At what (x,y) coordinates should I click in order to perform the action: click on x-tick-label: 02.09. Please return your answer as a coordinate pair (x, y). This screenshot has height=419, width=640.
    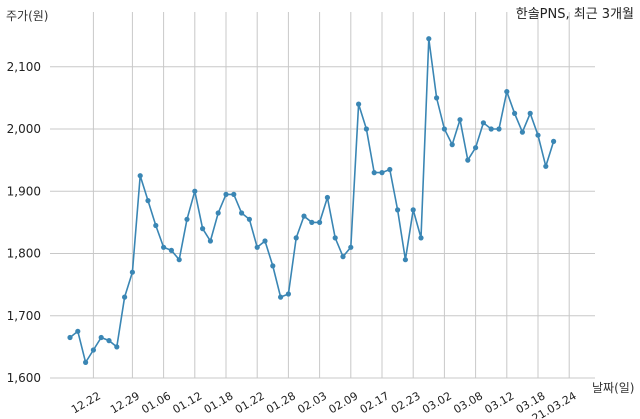
    Looking at the image, I should click on (344, 402).